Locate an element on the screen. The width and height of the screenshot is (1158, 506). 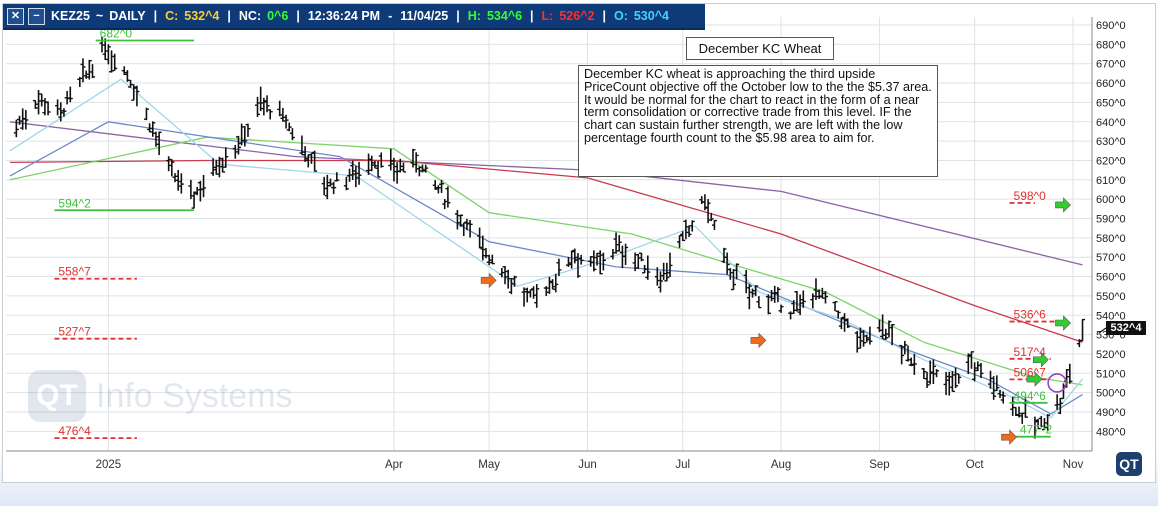
price-count-label: 536^6 is located at coordinates (1030, 315).